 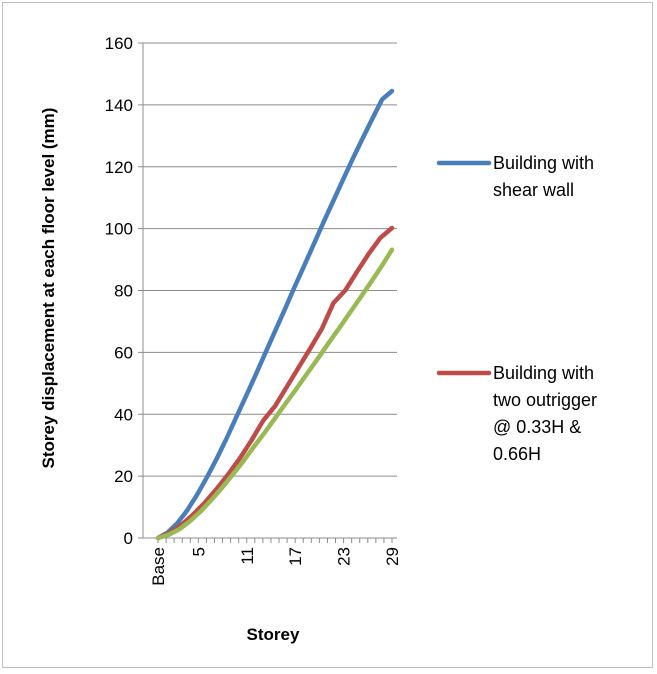 What do you see at coordinates (344, 556) in the screenshot?
I see `x-tick-label: 23` at bounding box center [344, 556].